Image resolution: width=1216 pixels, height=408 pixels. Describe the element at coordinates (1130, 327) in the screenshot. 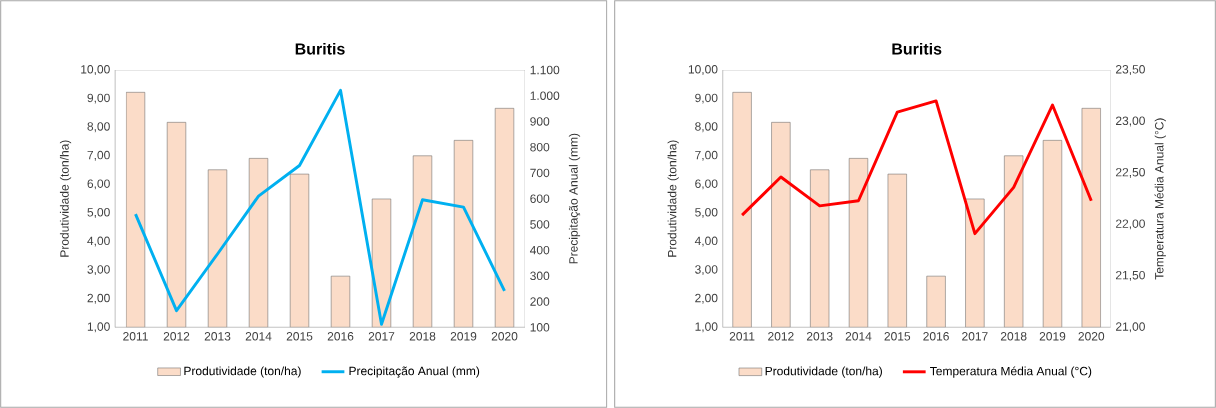

I see `y2-tick-label: 21,00` at that location.